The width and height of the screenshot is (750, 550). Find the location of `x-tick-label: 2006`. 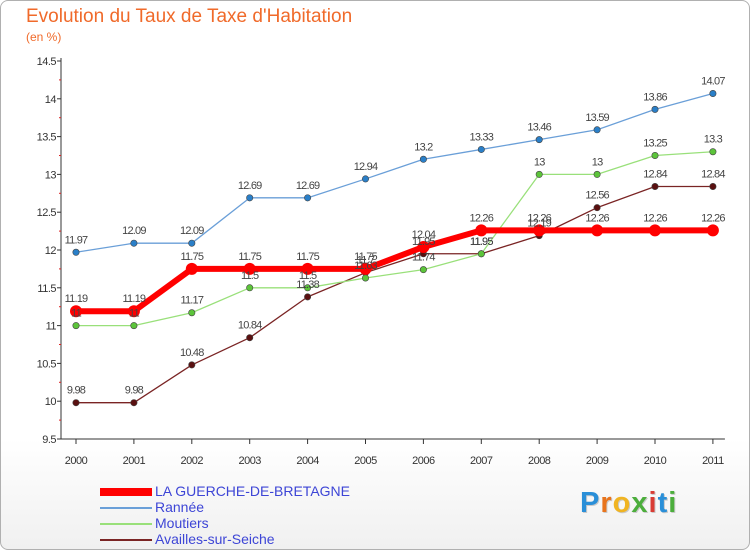

x-tick-label: 2006 is located at coordinates (423, 461).